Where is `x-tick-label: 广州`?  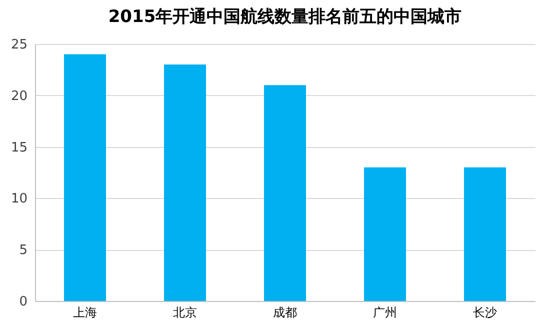
x-tick-label: 广州 is located at coordinates (385, 313).